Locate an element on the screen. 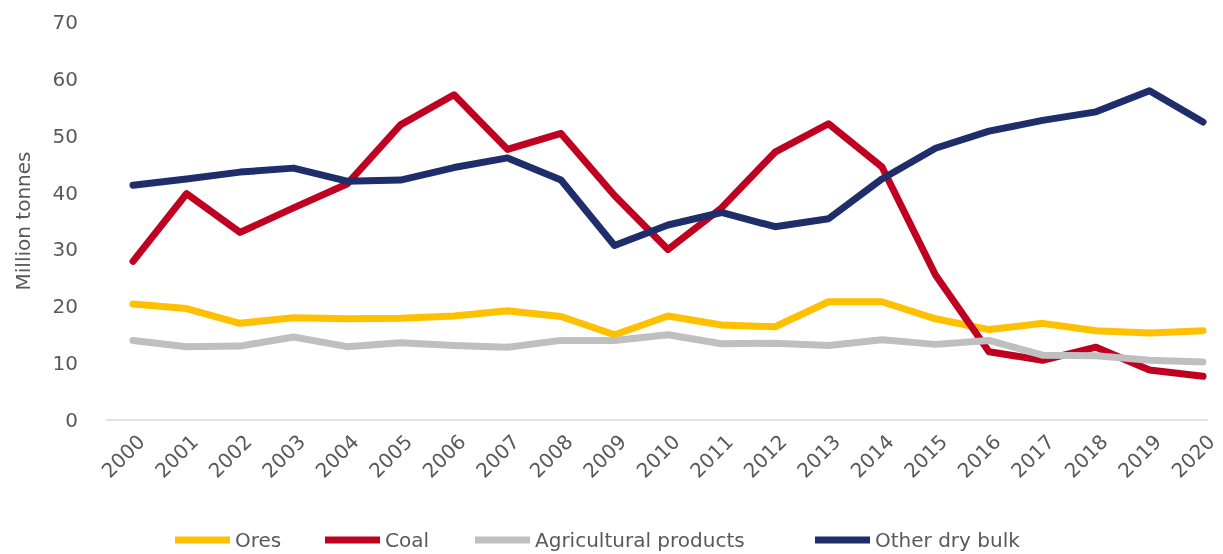 Image resolution: width=1223 pixels, height=554 pixels. y-tick-label: 50 is located at coordinates (65, 135).